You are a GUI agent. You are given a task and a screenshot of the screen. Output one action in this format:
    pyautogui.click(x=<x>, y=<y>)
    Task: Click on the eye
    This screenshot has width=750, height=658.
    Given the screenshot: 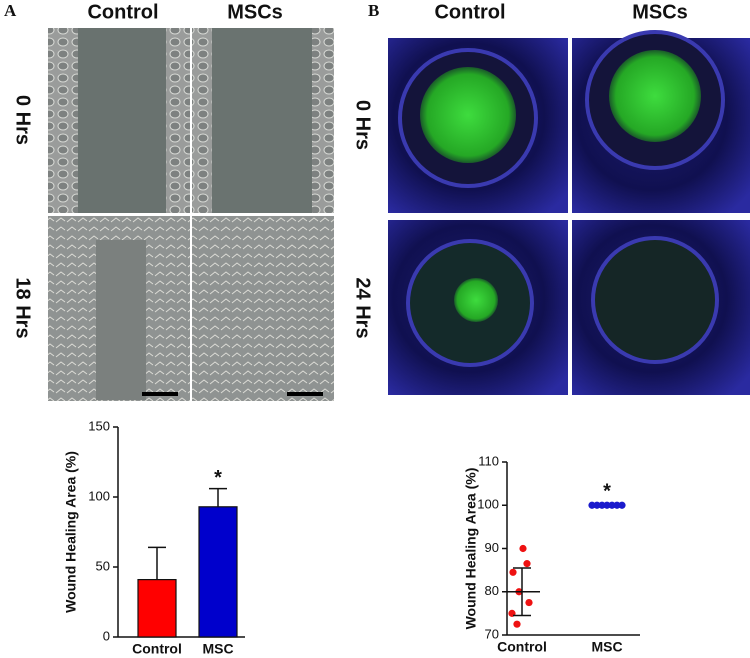 What is the action you would take?
    pyautogui.click(x=655, y=300)
    